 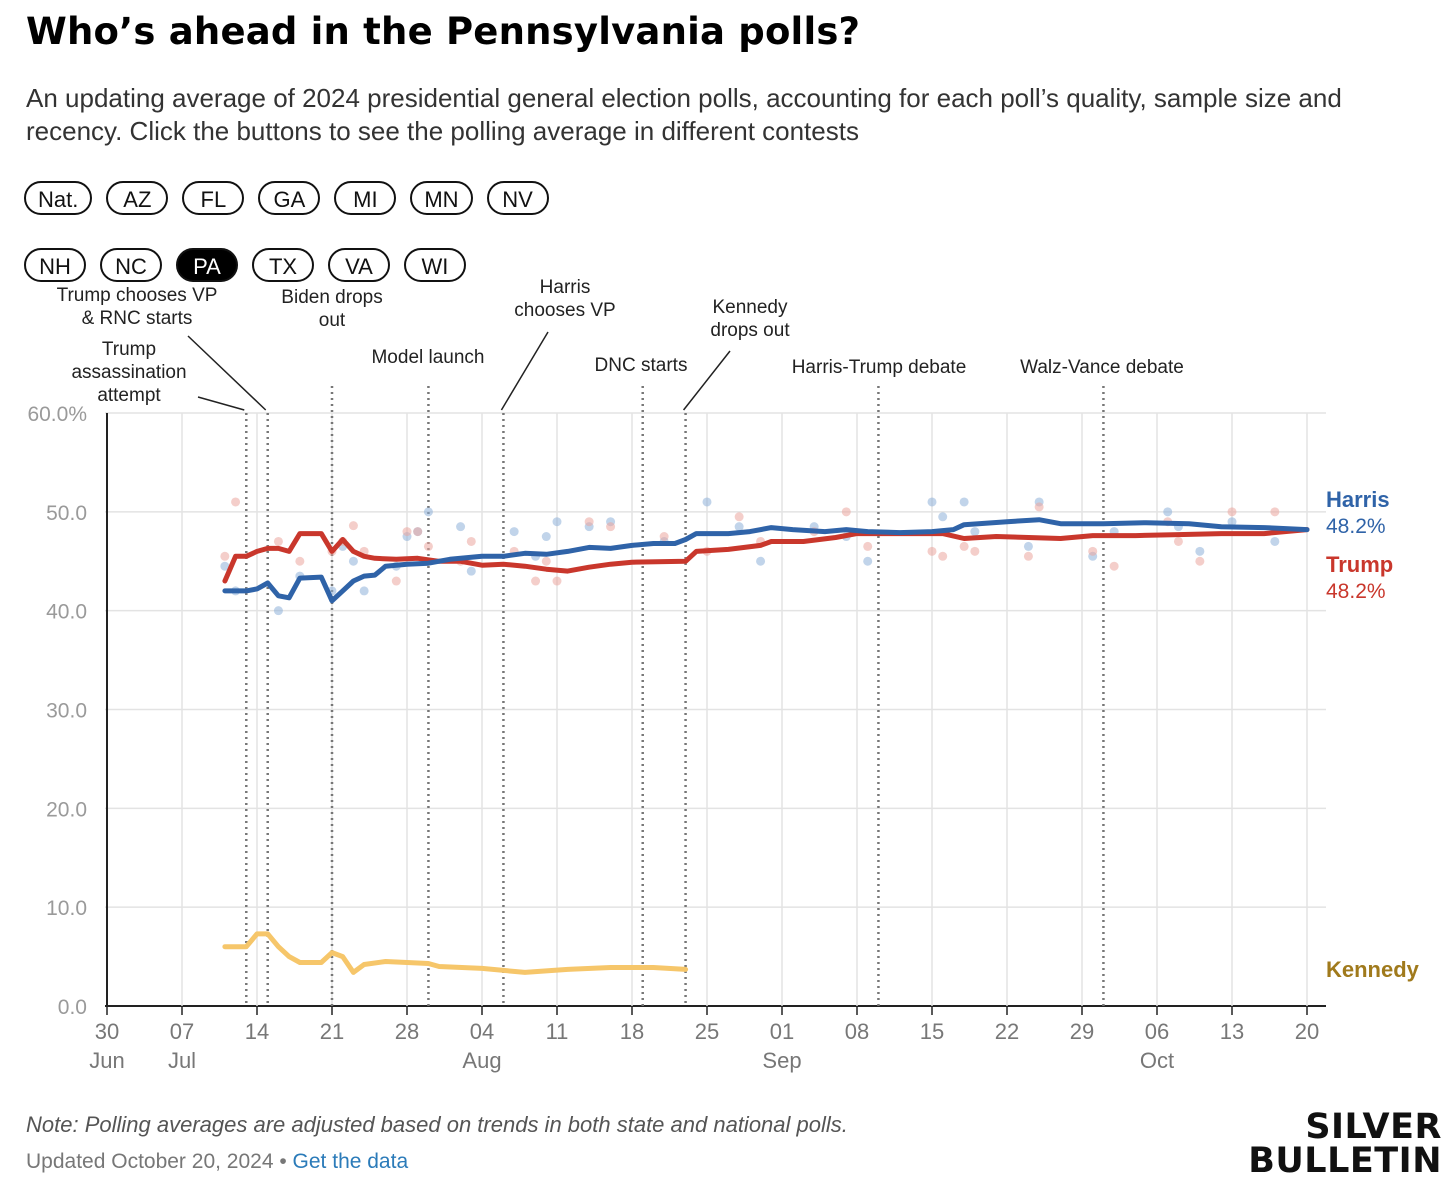 What do you see at coordinates (557, 1031) in the screenshot?
I see `x-tick-label: 11` at bounding box center [557, 1031].